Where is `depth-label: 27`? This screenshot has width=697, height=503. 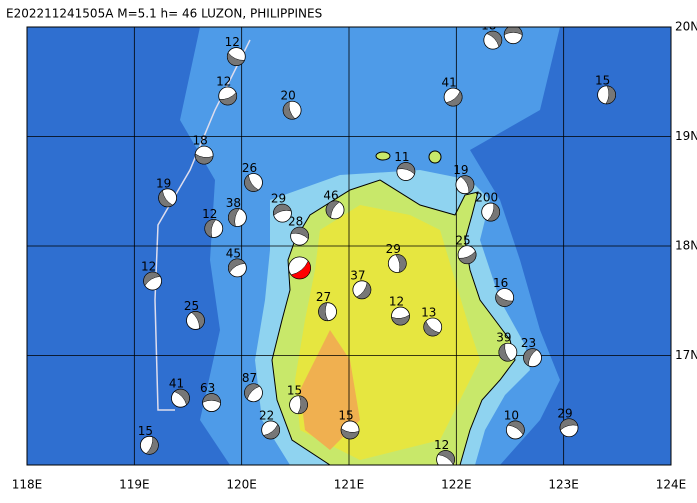
depth-label: 27 is located at coordinates (323, 297).